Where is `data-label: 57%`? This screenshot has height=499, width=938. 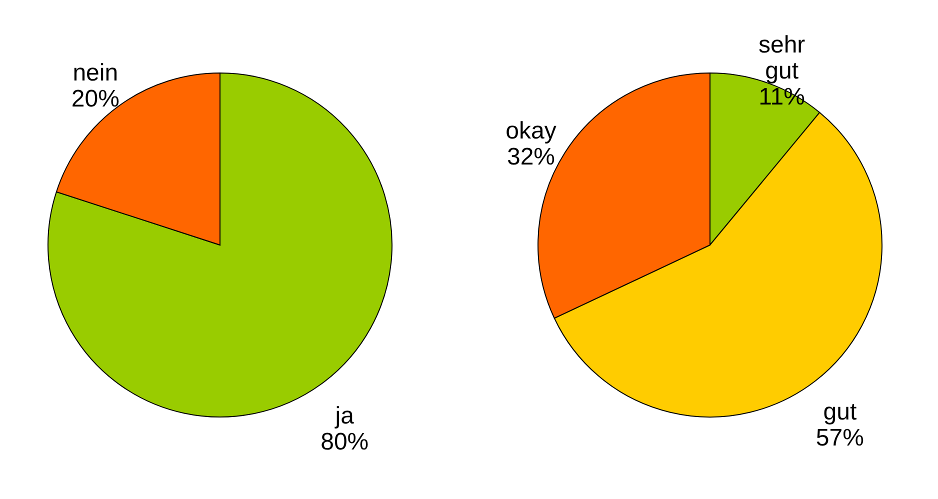
data-label: 57% is located at coordinates (840, 438).